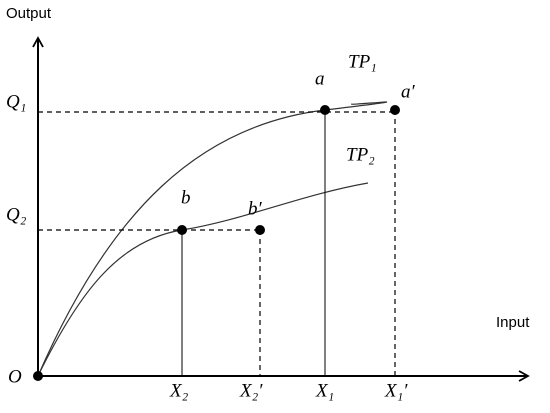  I want to click on point-b-prime, so click(260, 230).